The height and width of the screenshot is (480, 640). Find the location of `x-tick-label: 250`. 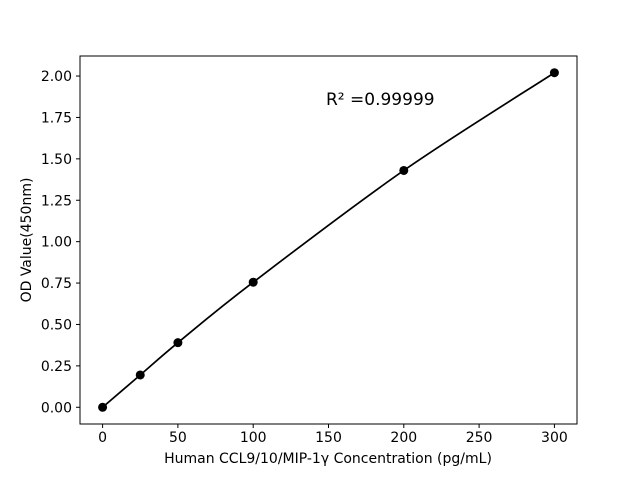

x-tick-label: 250 is located at coordinates (479, 438).